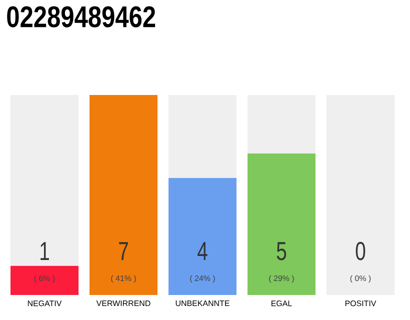 The image size is (410, 320). Describe the element at coordinates (361, 251) in the screenshot. I see `annotation: 0` at that location.